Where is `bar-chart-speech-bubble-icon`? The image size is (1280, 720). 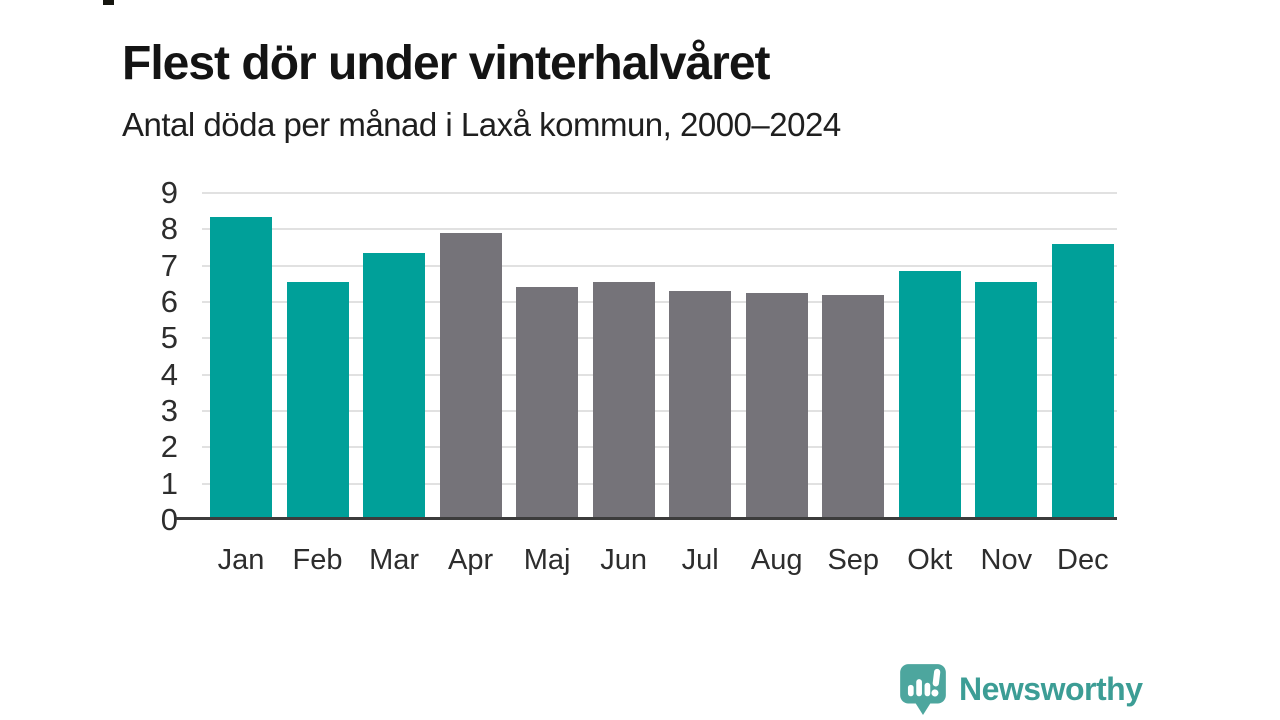 bar-chart-speech-bubble-icon is located at coordinates (923, 689).